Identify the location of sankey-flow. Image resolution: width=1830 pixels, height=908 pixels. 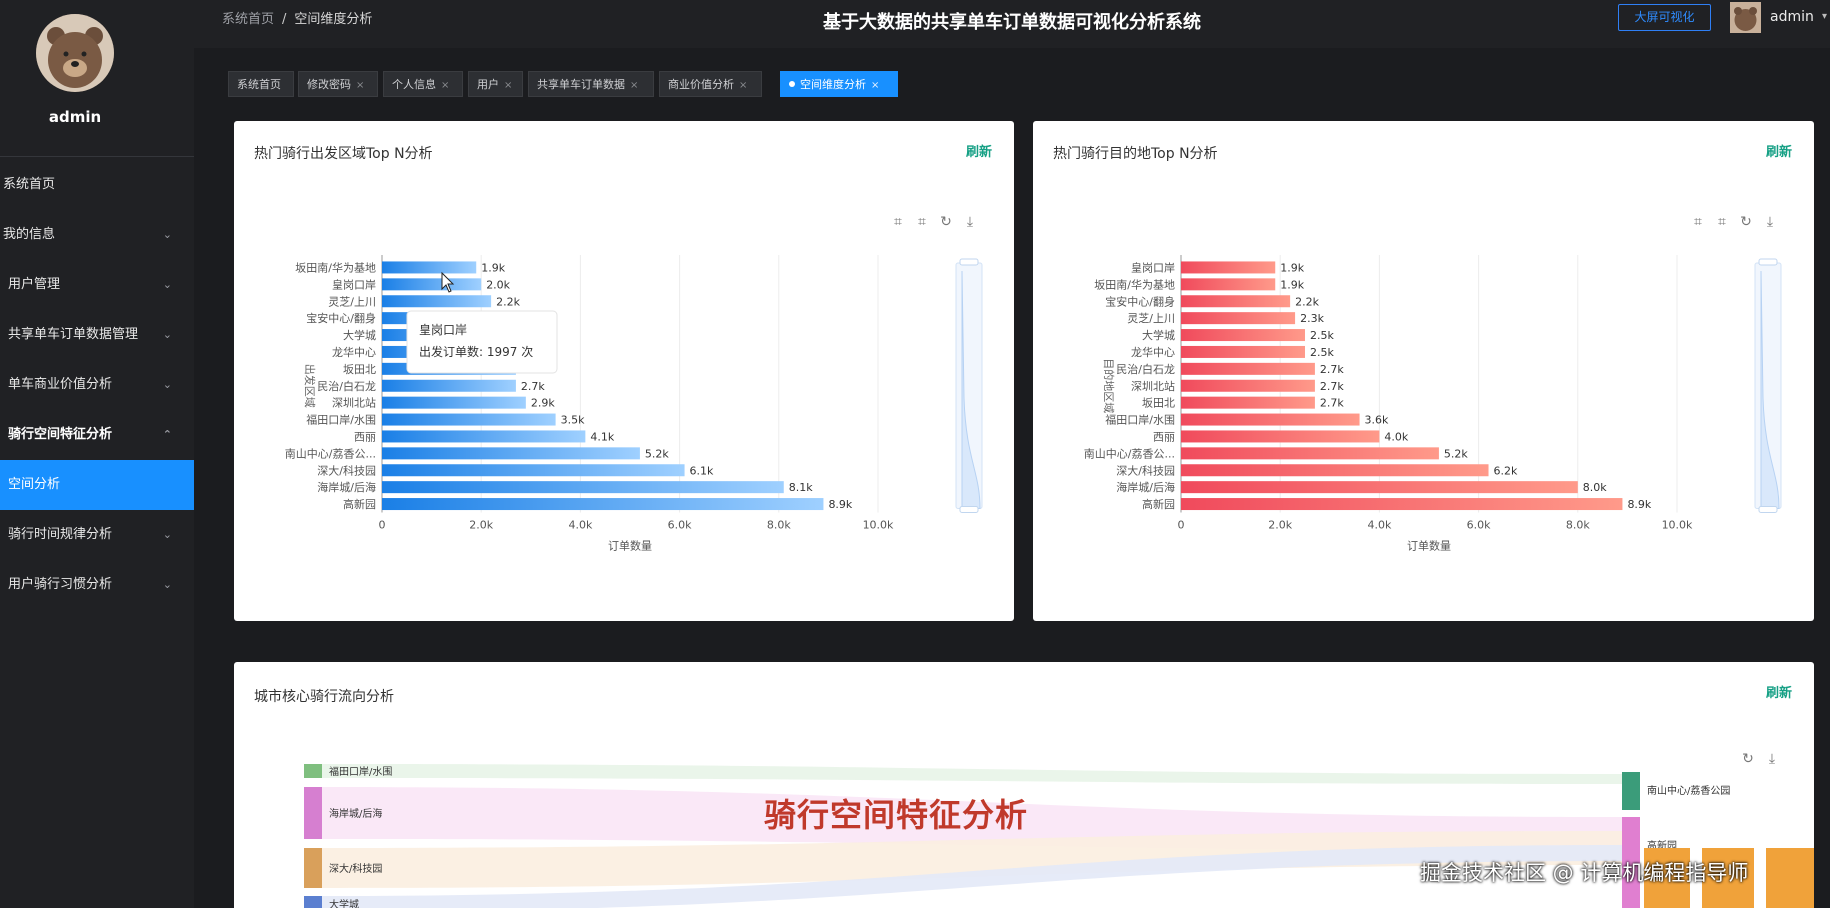
(972, 876).